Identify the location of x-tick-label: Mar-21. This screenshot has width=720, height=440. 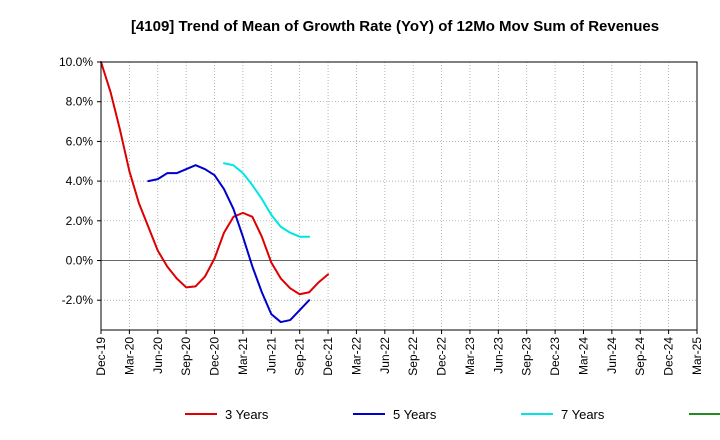
(243, 356).